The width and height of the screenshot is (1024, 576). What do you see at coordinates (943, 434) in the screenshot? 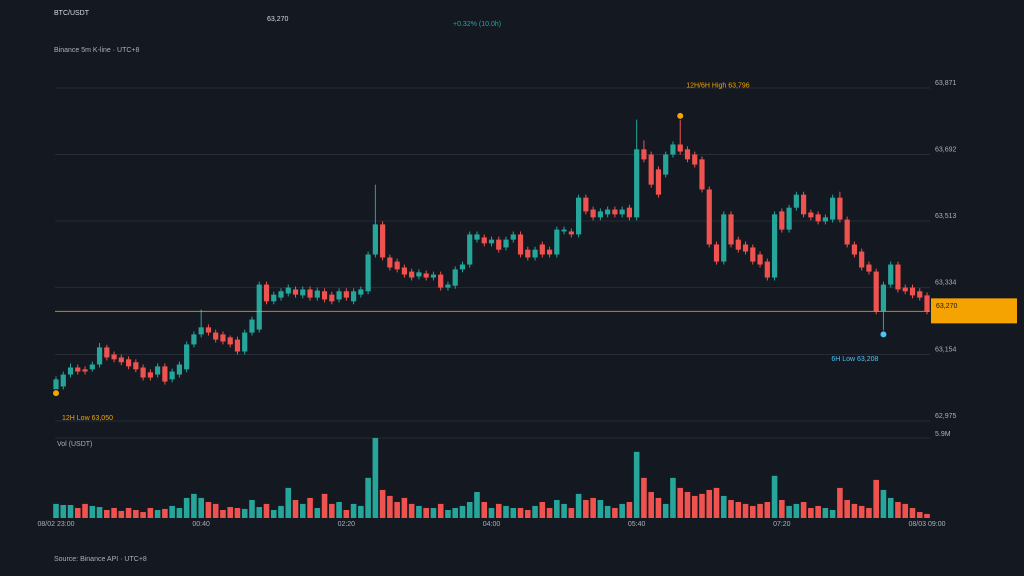
I see `volume-tick-label: 5.9M` at bounding box center [943, 434].